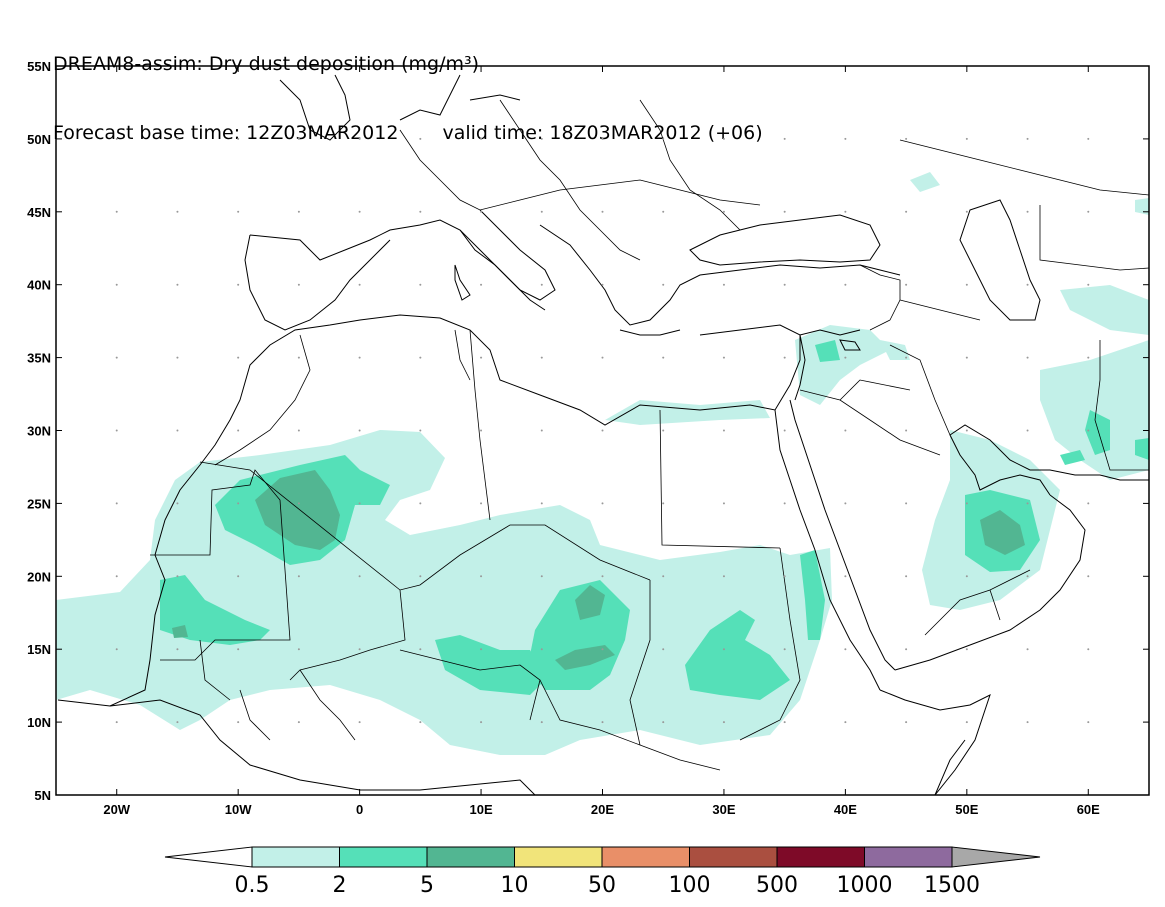 This screenshot has width=1165, height=907. Describe the element at coordinates (215, 610) in the screenshot. I see `dust-core-mauritania` at that location.